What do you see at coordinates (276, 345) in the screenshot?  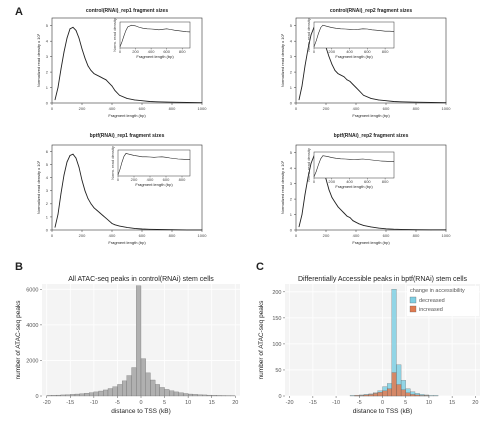 I see `c-ytick-label: 100` at bounding box center [276, 345].